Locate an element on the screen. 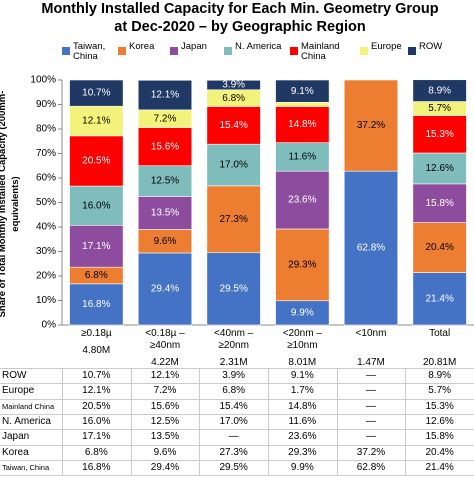 This screenshot has width=474, height=480. data-label: 12.5% is located at coordinates (165, 181).